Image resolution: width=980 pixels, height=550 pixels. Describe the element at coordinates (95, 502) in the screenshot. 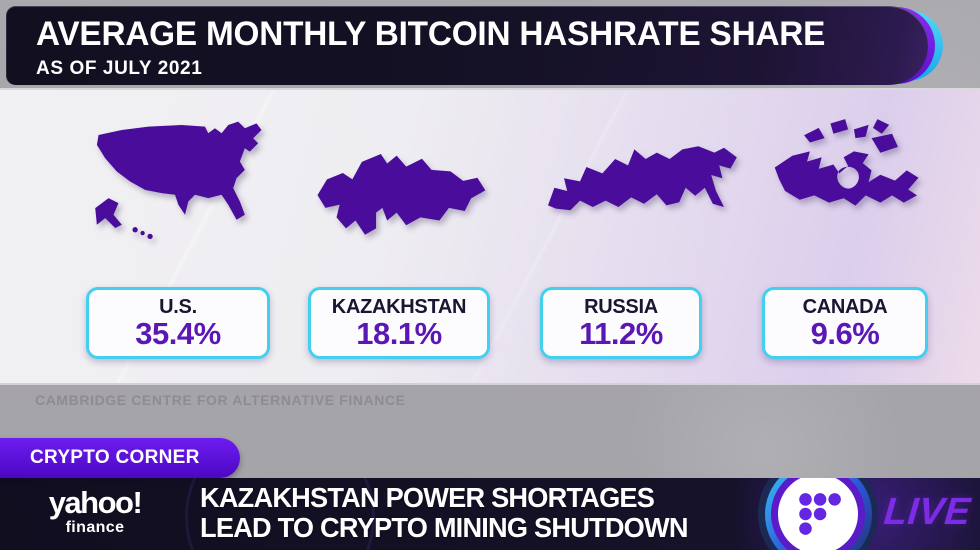

I see `yahoo-wordmark: yahoo!` at that location.